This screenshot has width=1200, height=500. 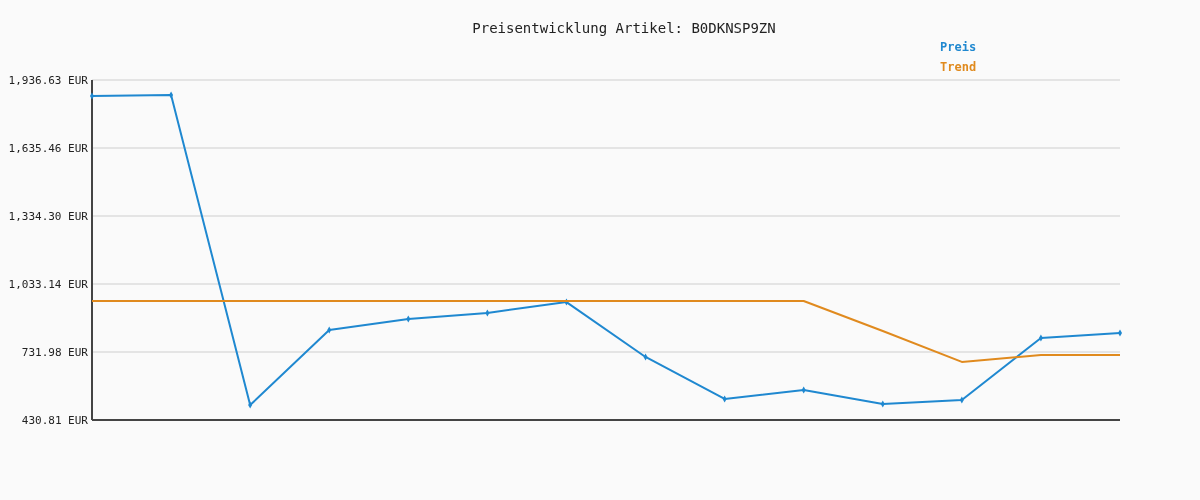 I want to click on text: Preis, so click(x=958, y=47).